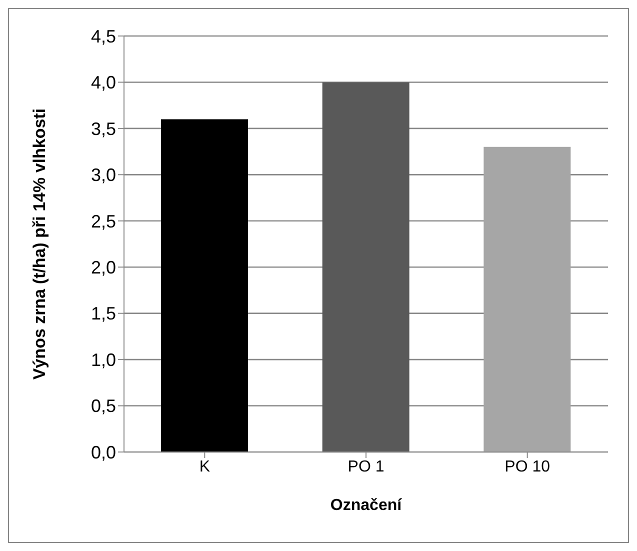 This screenshot has width=637, height=551. What do you see at coordinates (103, 221) in the screenshot?
I see `y-tick-label: 2,5` at bounding box center [103, 221].